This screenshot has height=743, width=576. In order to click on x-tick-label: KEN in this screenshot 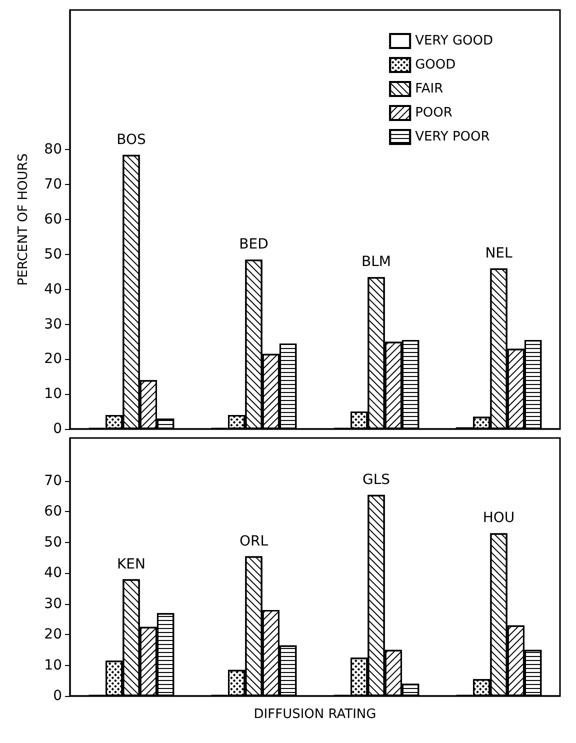, I will do `click(131, 564)`.